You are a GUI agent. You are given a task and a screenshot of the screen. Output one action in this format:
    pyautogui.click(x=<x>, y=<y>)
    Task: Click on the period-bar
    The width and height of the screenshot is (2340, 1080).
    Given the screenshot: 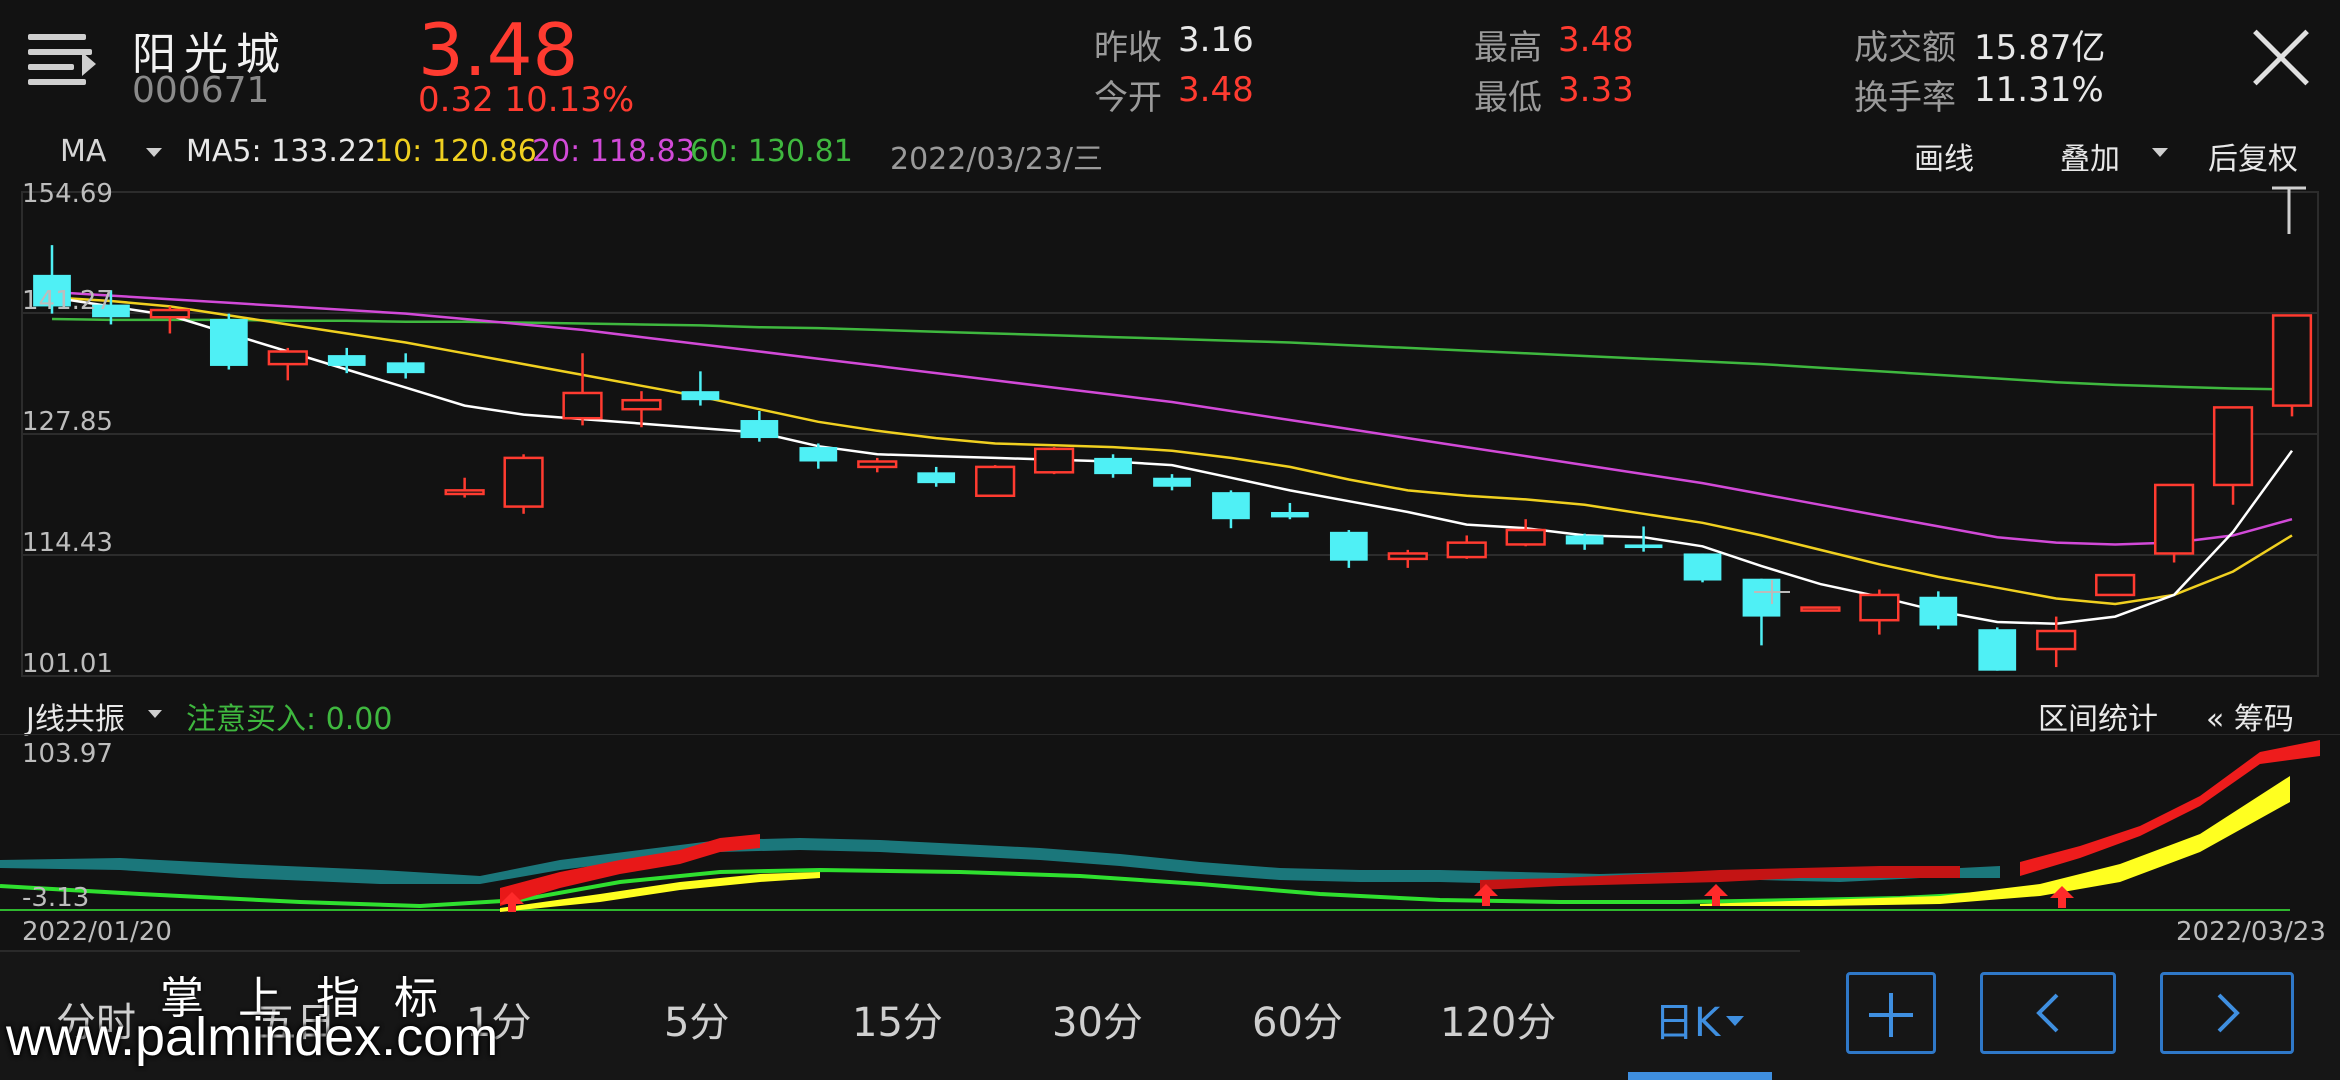 What is the action you would take?
    pyautogui.click(x=1170, y=1015)
    